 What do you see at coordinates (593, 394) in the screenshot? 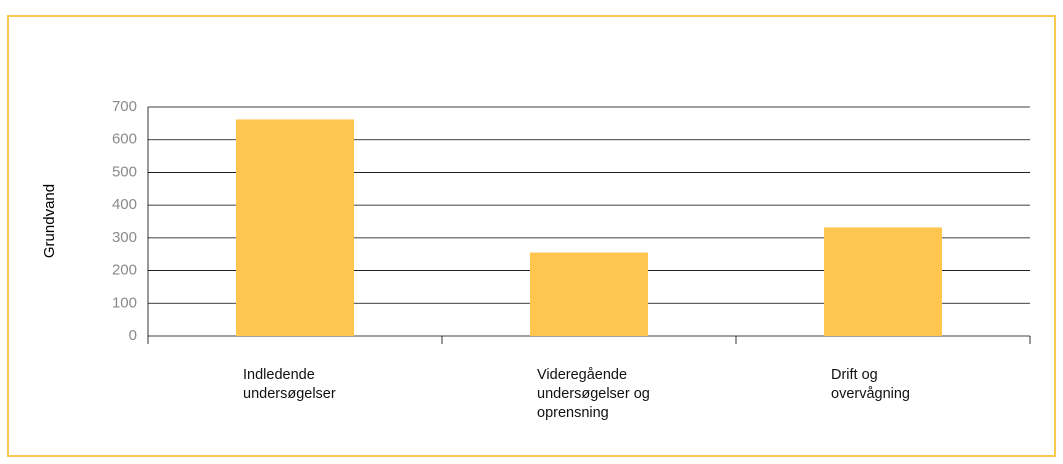
I see `x-tick-label: Videregående undersøgelser og oprensning` at bounding box center [593, 394].